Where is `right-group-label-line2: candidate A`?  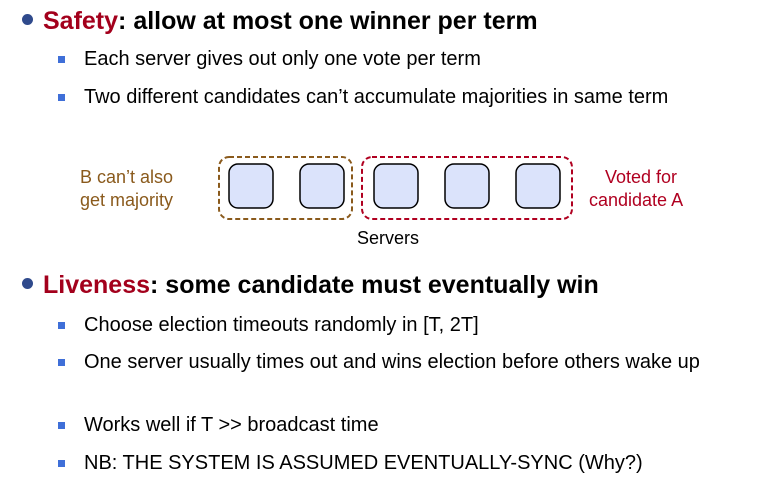
right-group-label-line2: candidate A is located at coordinates (636, 200).